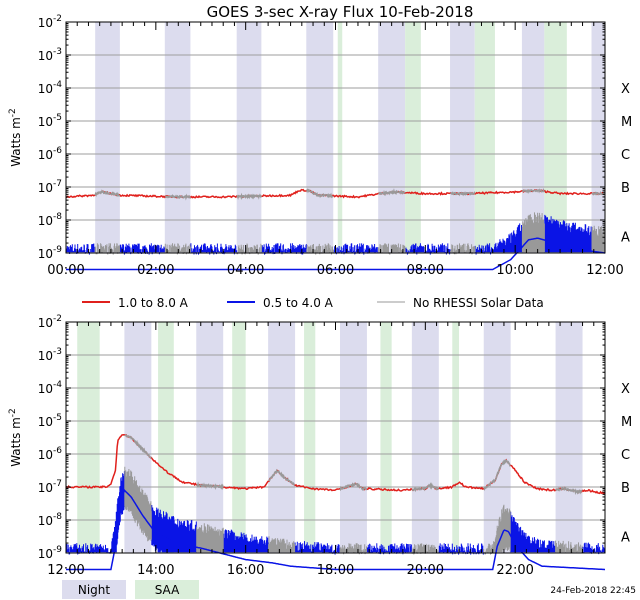 This screenshot has width=640, height=600. What do you see at coordinates (425, 270) in the screenshot?
I see `x-tick-label: 08:00` at bounding box center [425, 270].